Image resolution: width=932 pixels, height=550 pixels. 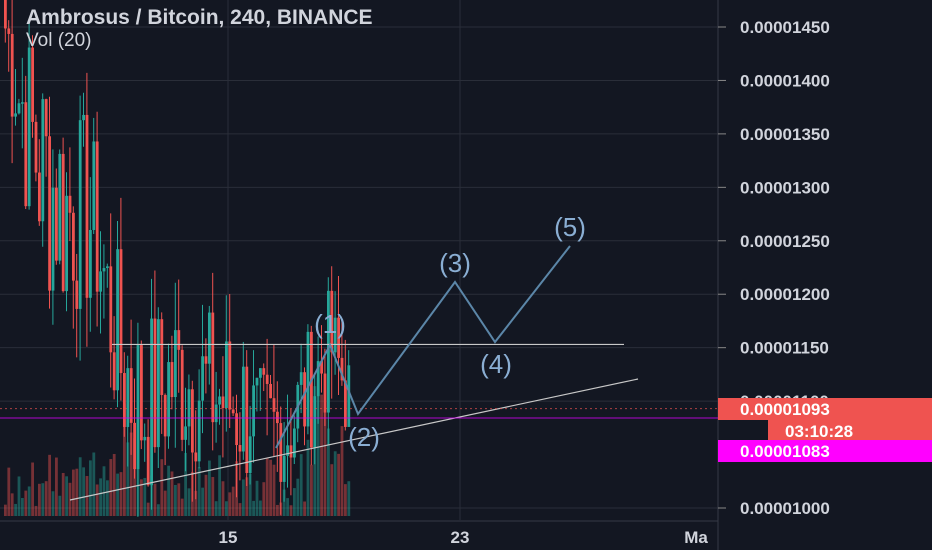 I want to click on volume-legend: Vol (20), so click(x=59, y=40).